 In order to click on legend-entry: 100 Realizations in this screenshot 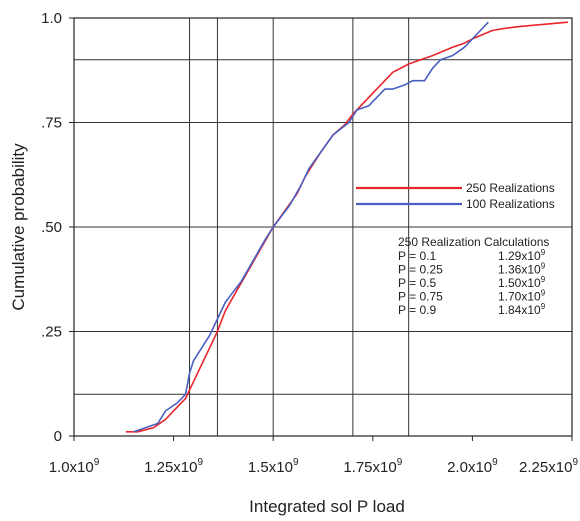, I will do `click(510, 204)`.